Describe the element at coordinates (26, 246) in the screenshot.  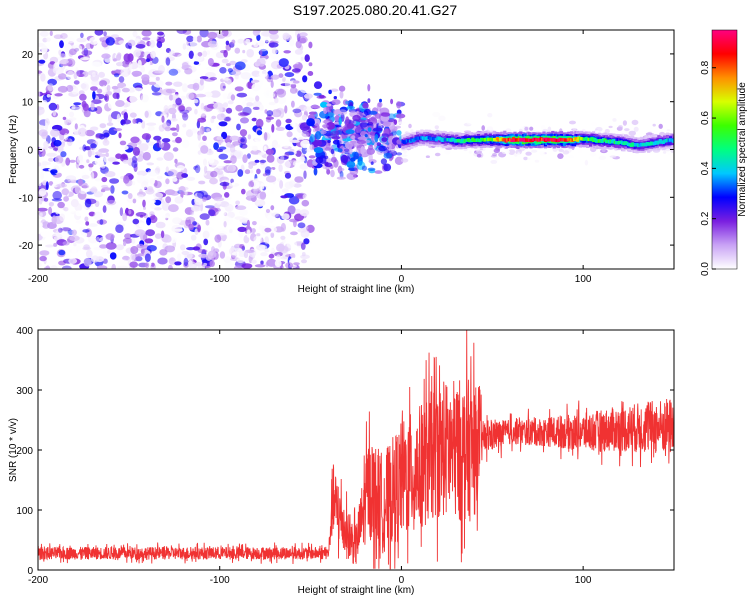
I see `y-tick-label: -20` at that location.